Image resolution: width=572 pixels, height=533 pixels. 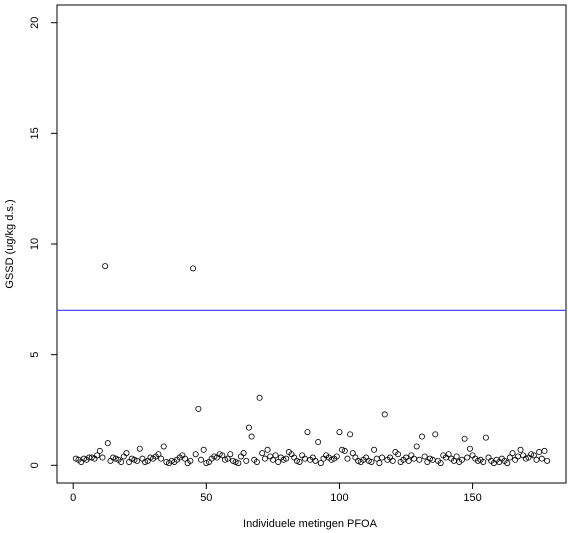 What do you see at coordinates (206, 498) in the screenshot?
I see `x-tick-label: 50` at bounding box center [206, 498].